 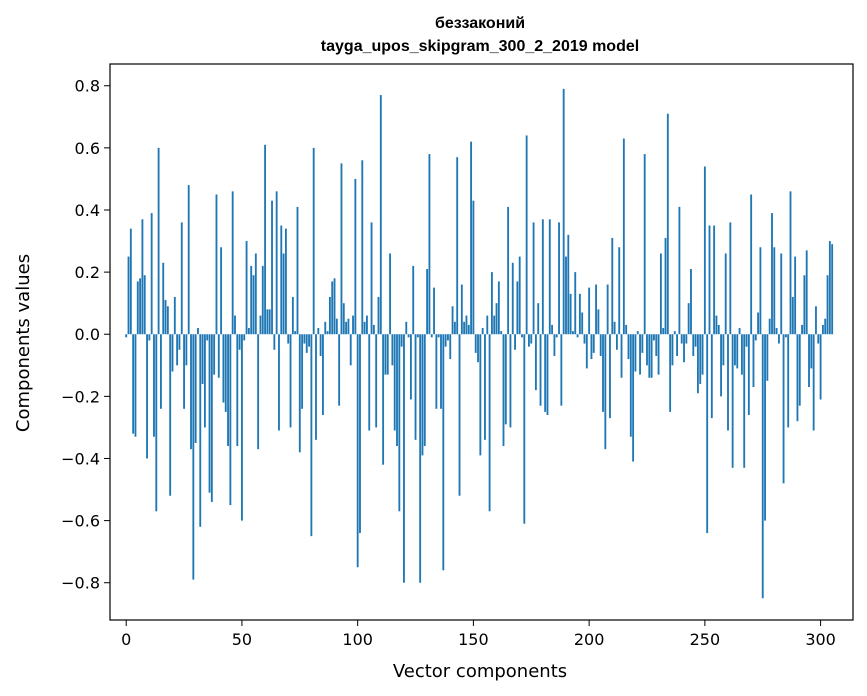 I want to click on x-axis-ticks: 0 50 100 150 200 250 300, so click(x=478, y=634).